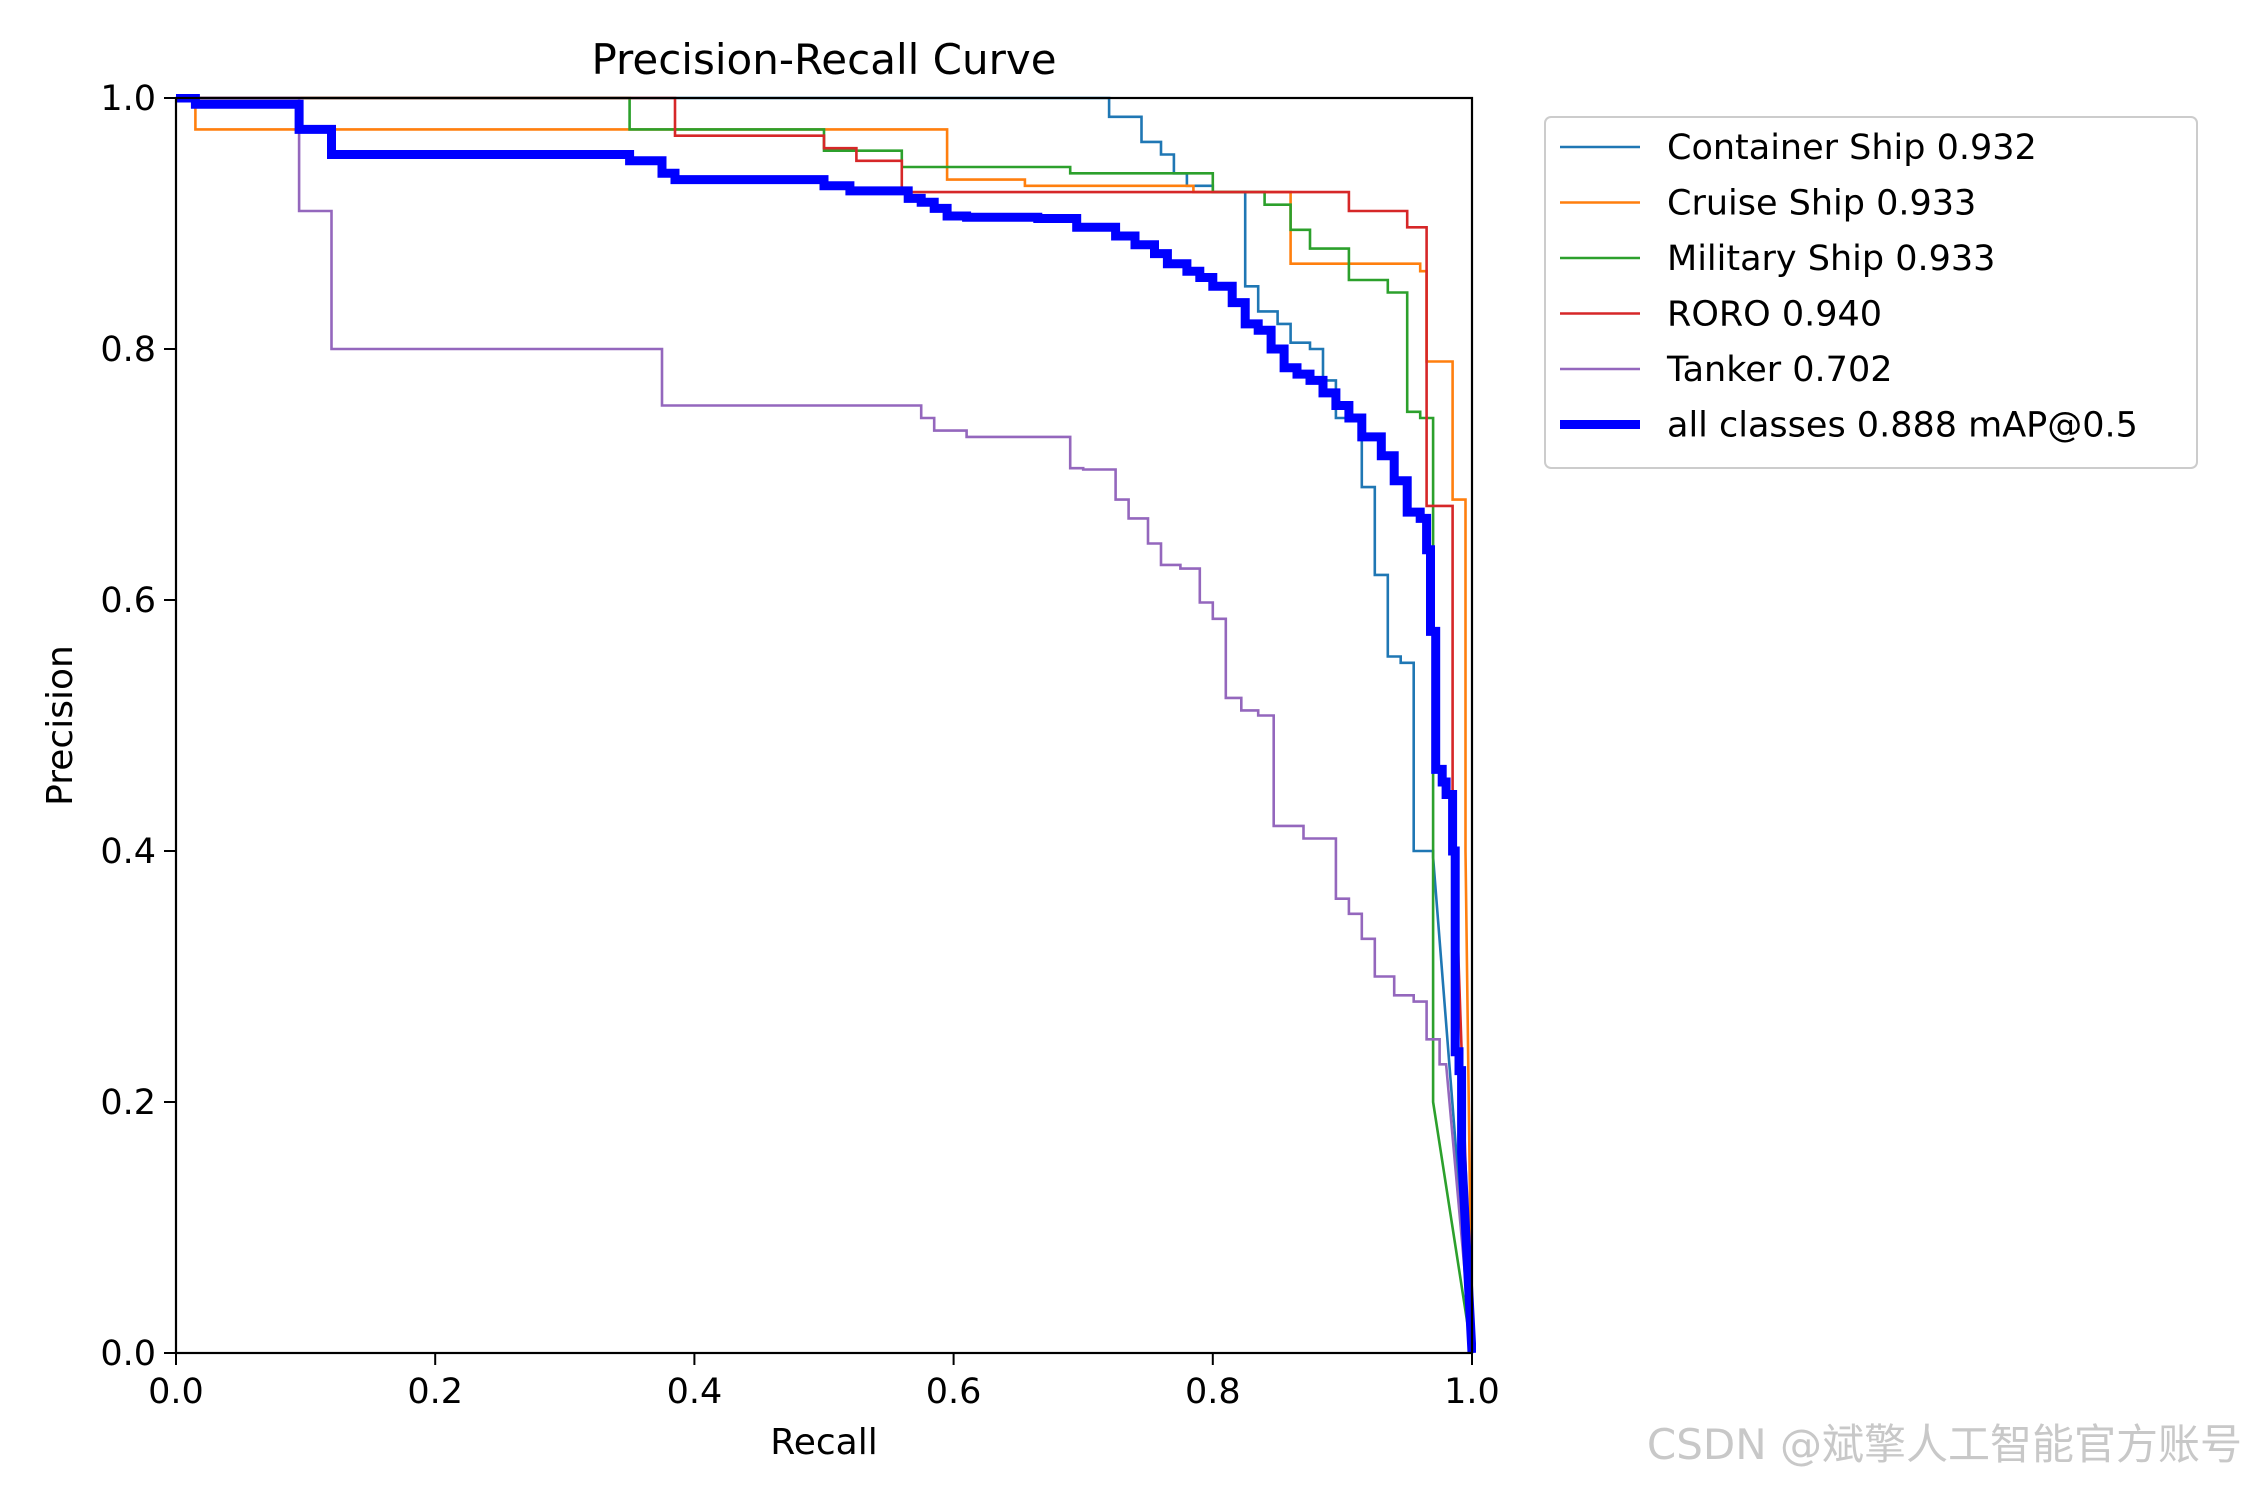 The height and width of the screenshot is (1504, 2250). Describe the element at coordinates (1774, 315) in the screenshot. I see `legend-label-3: RORO 0.940` at that location.